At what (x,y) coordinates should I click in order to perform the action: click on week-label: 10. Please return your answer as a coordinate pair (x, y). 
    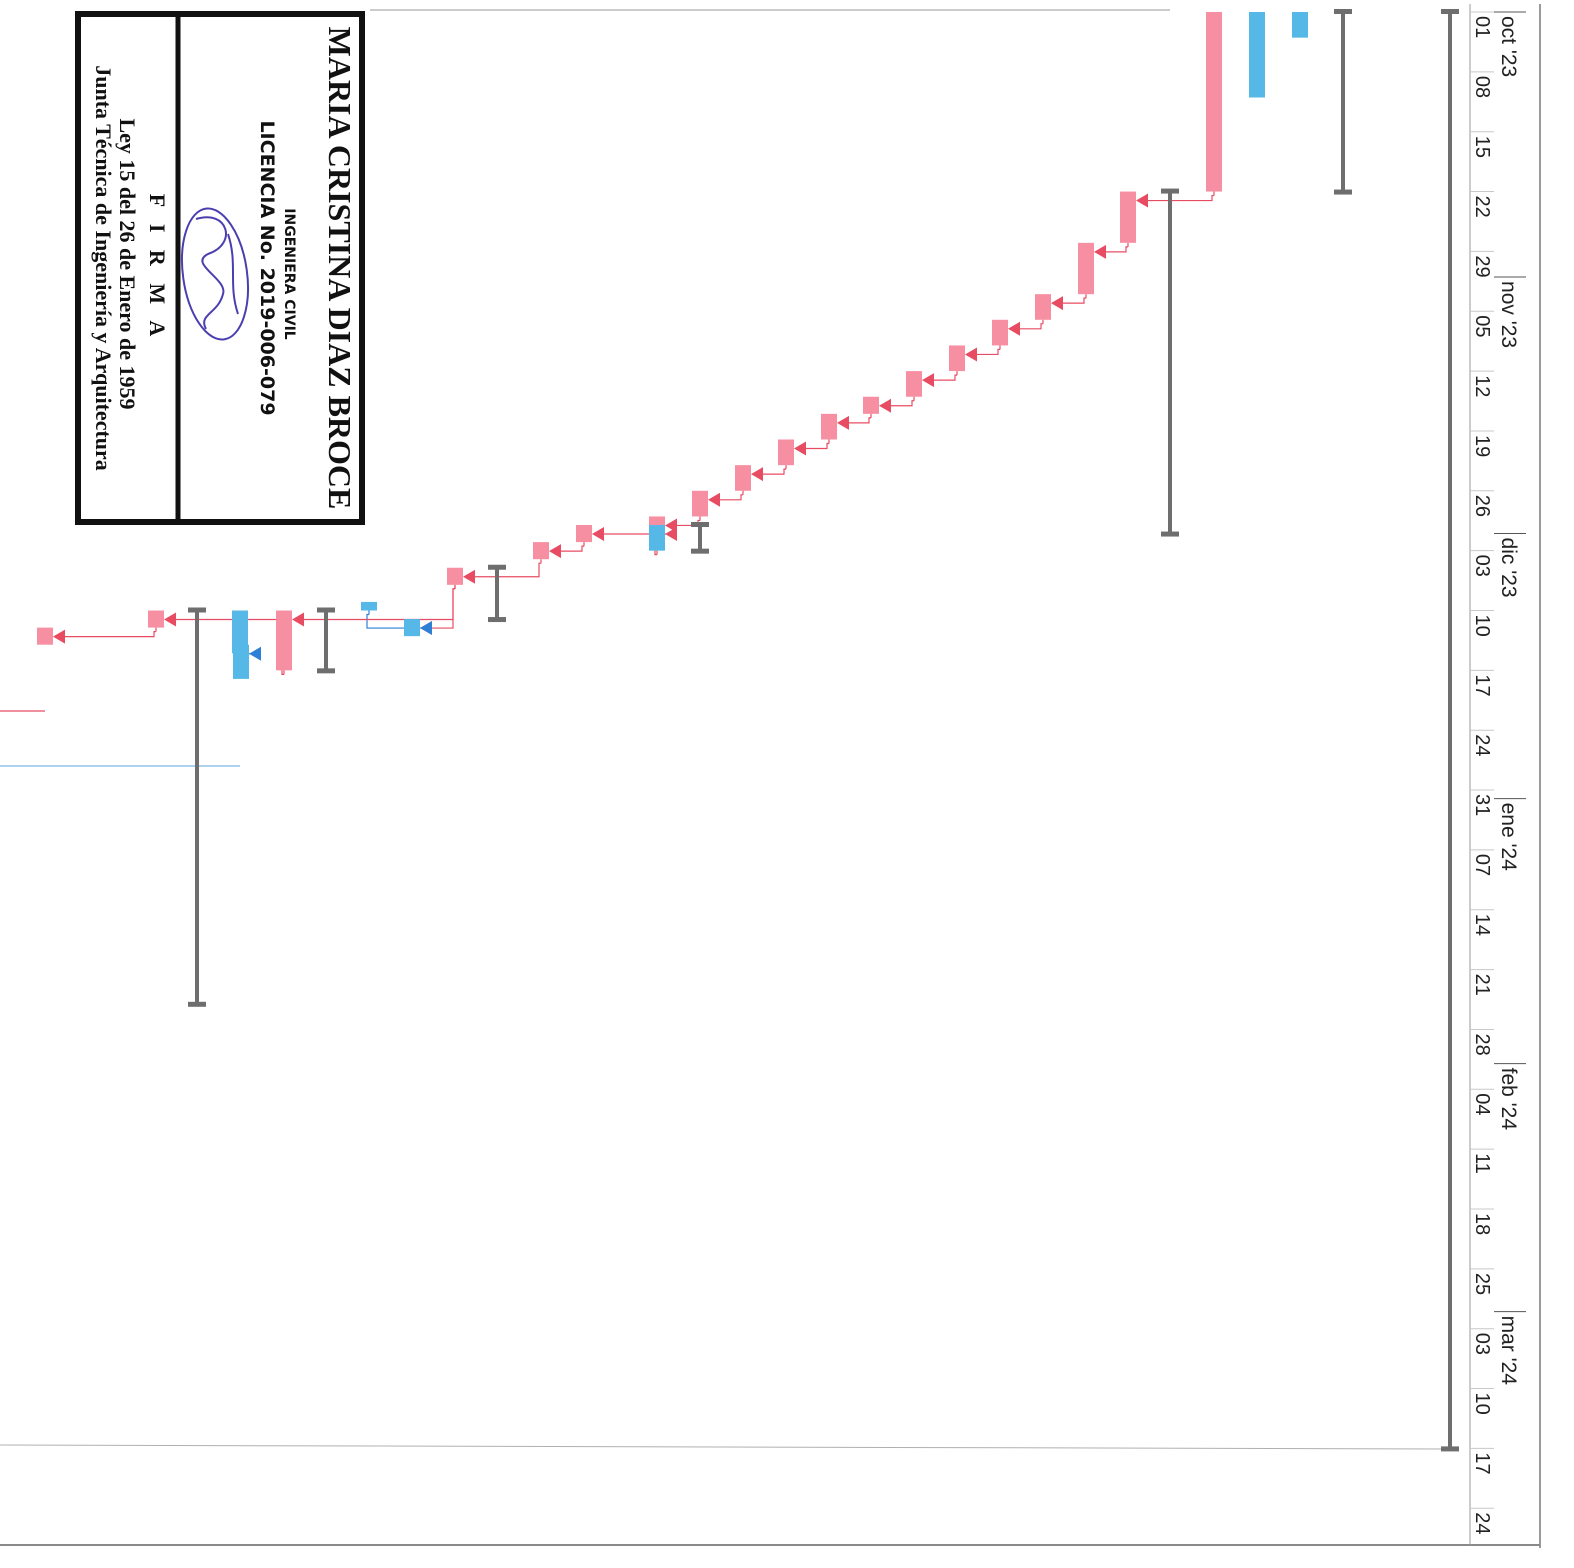
    Looking at the image, I should click on (1482, 626).